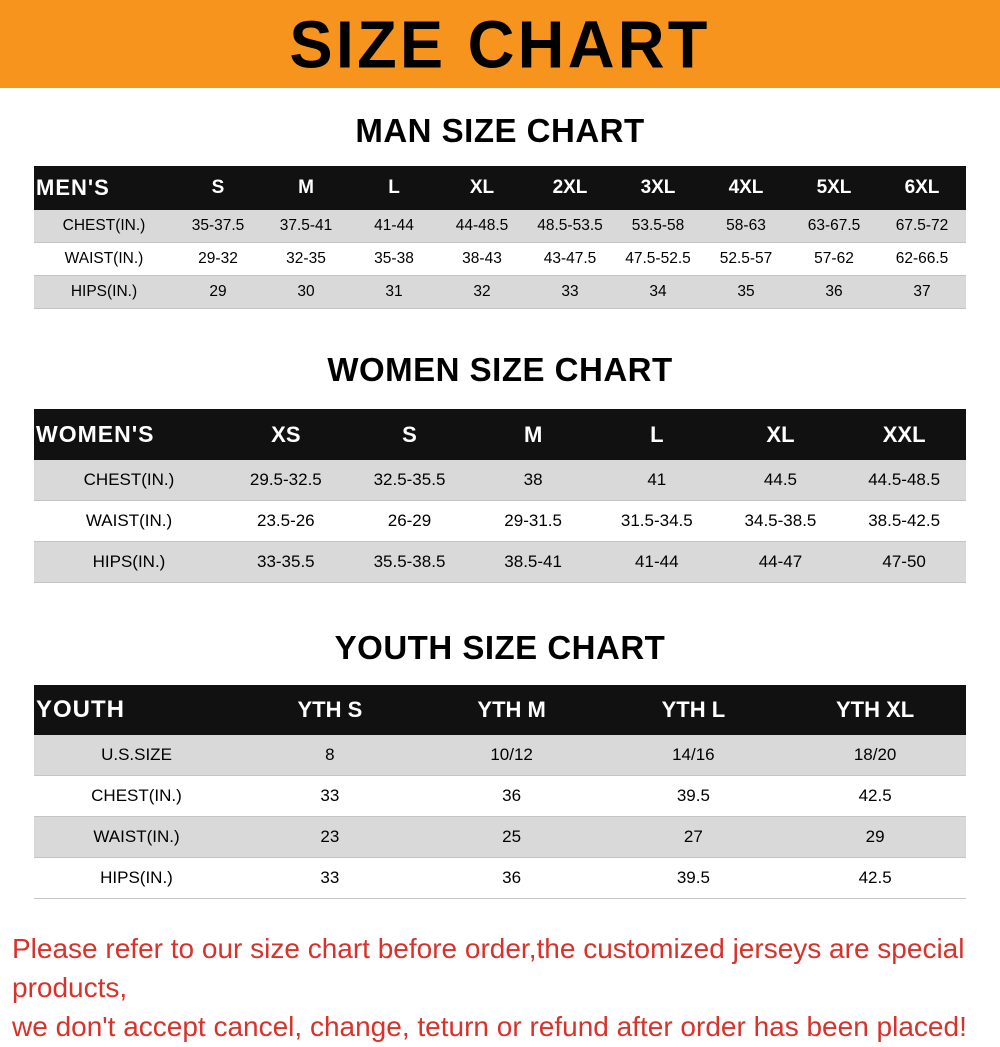 The height and width of the screenshot is (1047, 1000). I want to click on size-column-header: 4XL, so click(746, 188).